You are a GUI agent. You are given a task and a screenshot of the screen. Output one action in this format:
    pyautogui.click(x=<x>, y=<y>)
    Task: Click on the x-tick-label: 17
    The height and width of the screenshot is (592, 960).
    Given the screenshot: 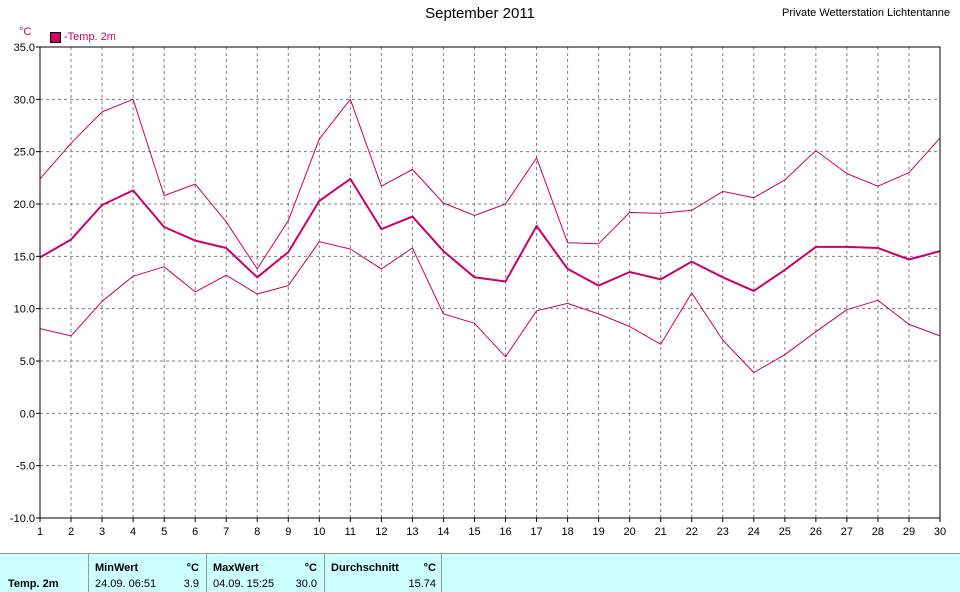 What is the action you would take?
    pyautogui.click(x=536, y=532)
    